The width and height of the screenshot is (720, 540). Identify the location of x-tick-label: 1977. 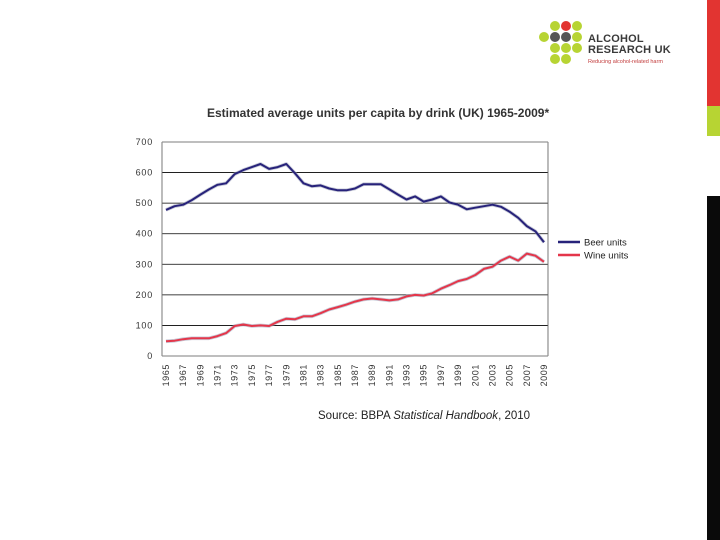
(269, 375).